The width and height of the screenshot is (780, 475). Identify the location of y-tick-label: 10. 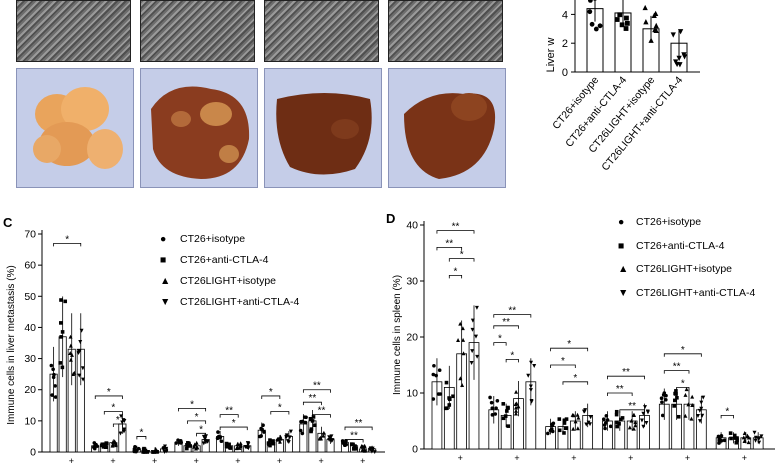
(412, 394).